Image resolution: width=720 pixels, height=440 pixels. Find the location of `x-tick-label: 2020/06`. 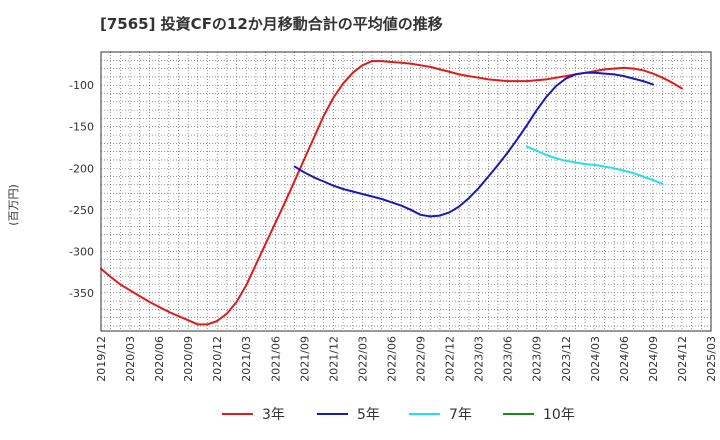

x-tick-label: 2020/06 is located at coordinates (159, 359).